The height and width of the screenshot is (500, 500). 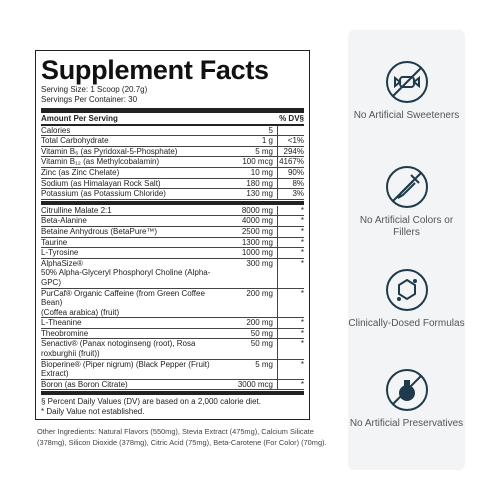 I want to click on ingredient-name: Calories, so click(x=132, y=131).